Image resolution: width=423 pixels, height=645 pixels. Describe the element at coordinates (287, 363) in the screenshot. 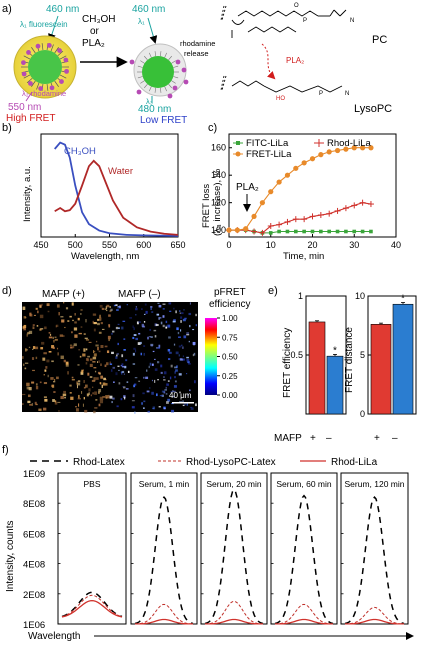

I see `e1-ylabel: FRET efficiency` at that location.